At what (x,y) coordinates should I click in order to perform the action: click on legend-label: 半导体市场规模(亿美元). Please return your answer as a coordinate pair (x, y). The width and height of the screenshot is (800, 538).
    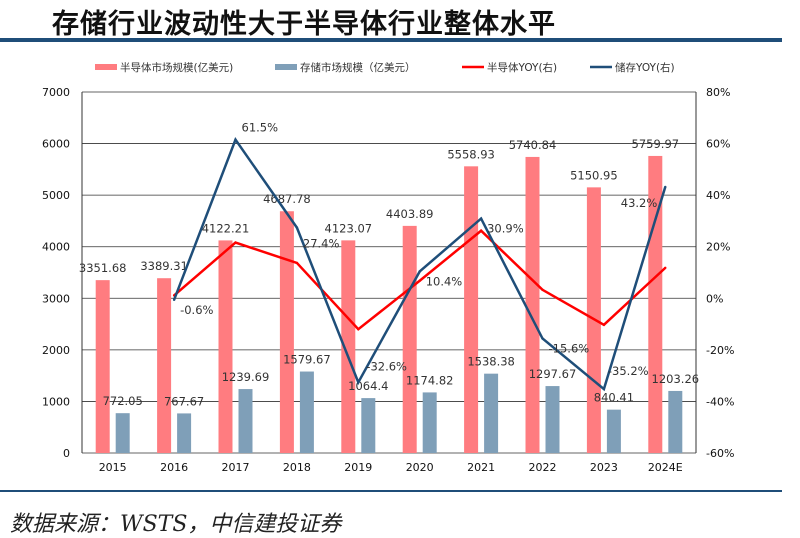
    Looking at the image, I should click on (176, 67).